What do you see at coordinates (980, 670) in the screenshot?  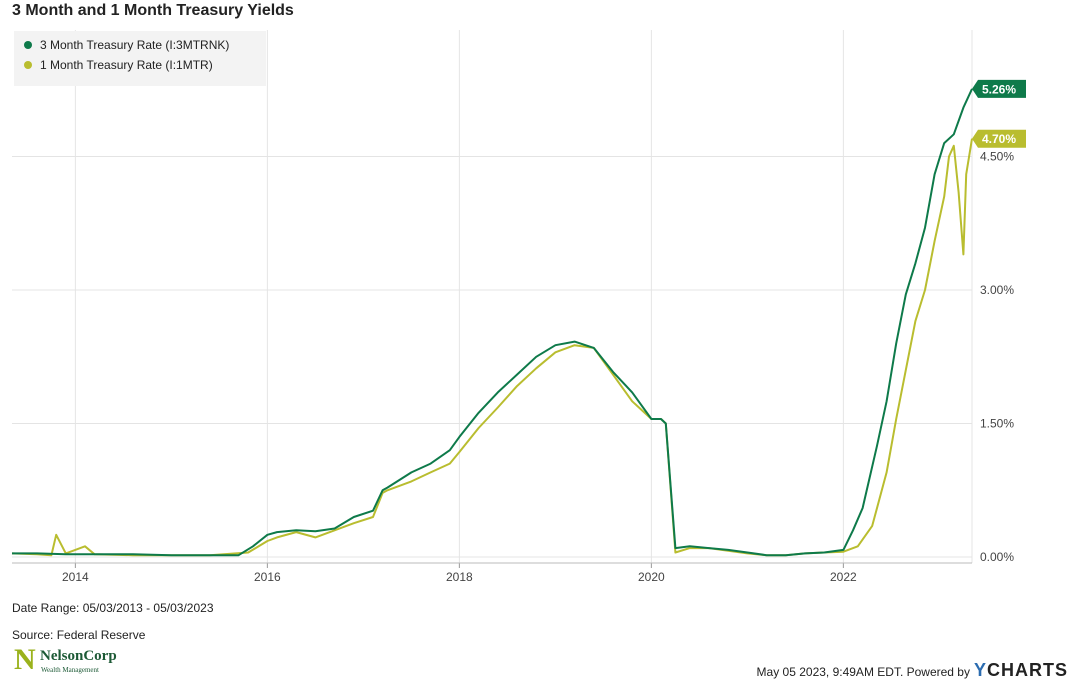 I see `ycharts-logo-y: Y` at bounding box center [980, 670].